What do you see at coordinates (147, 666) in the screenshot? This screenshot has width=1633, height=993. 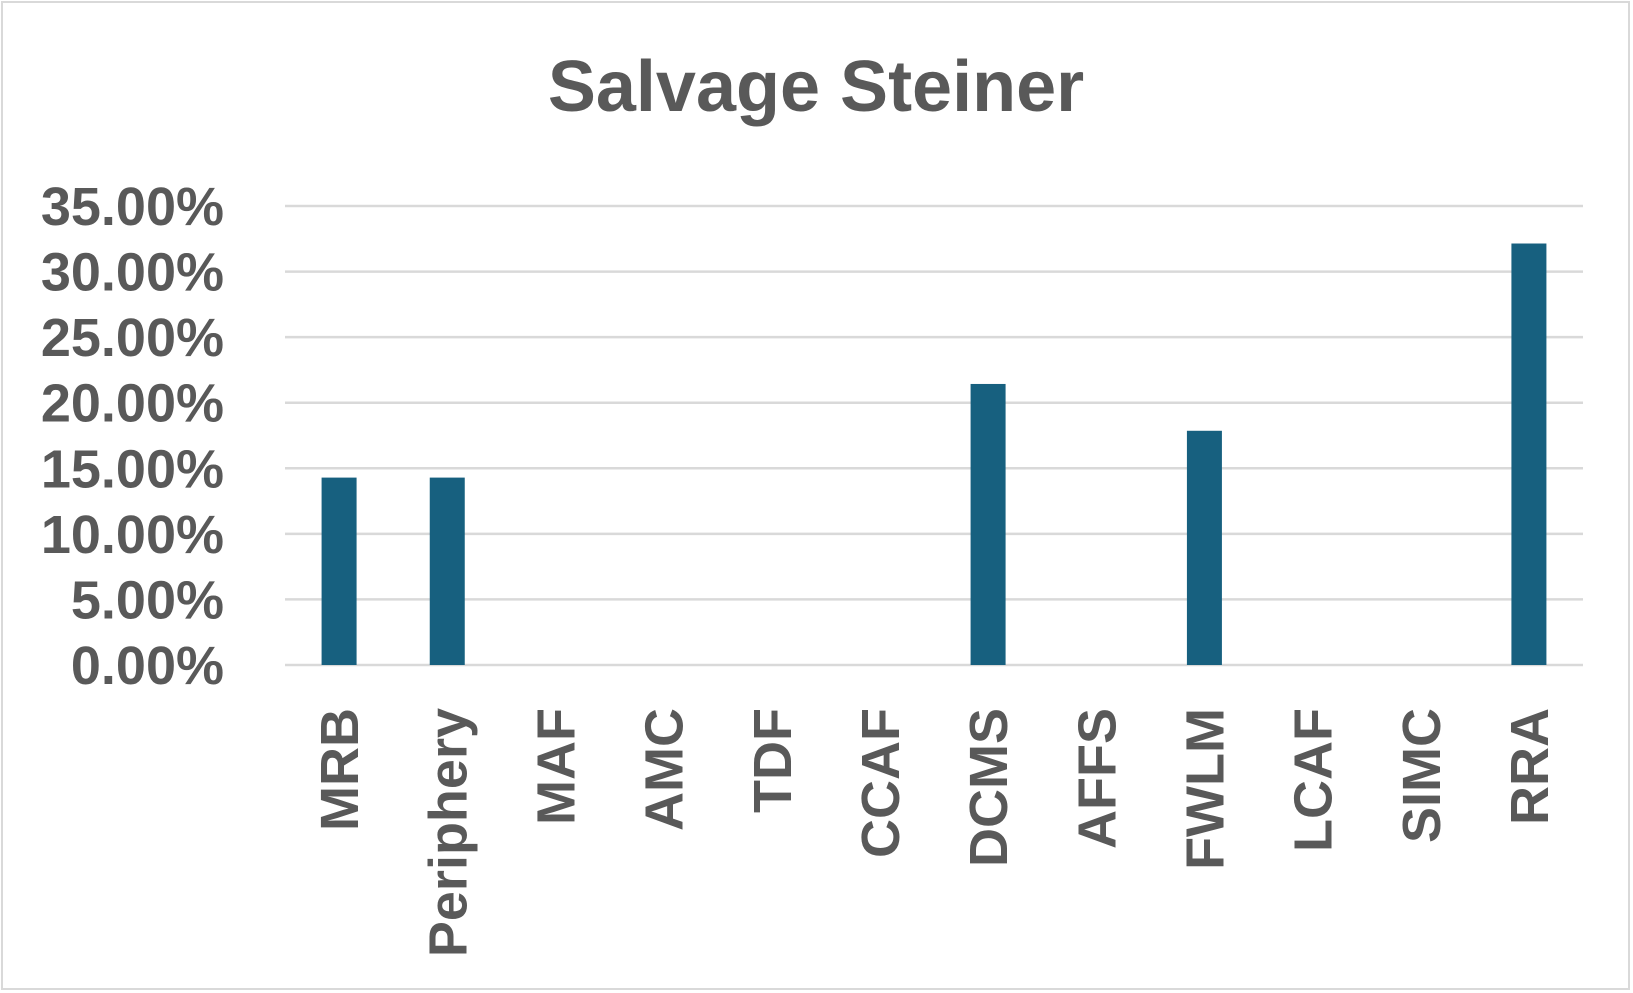 I see `y-tick-label: 0.00%` at bounding box center [147, 666].